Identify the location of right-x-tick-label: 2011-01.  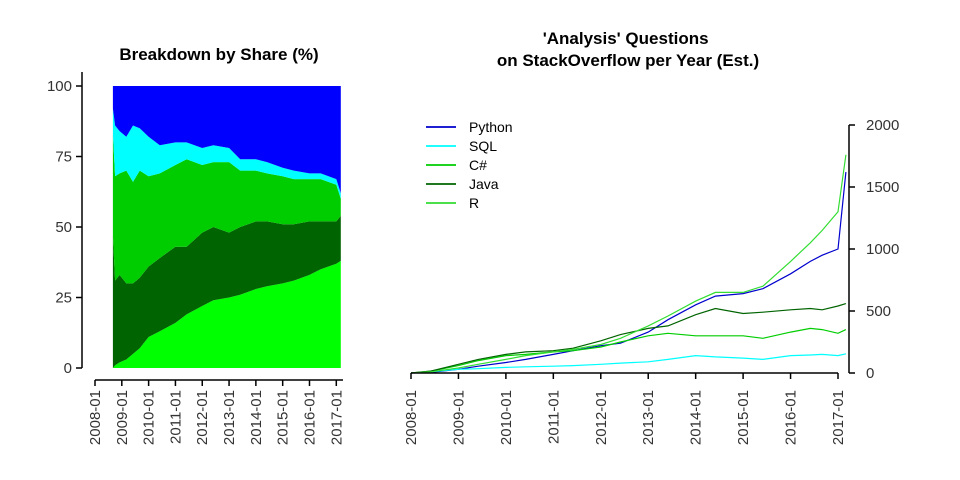
(553, 417).